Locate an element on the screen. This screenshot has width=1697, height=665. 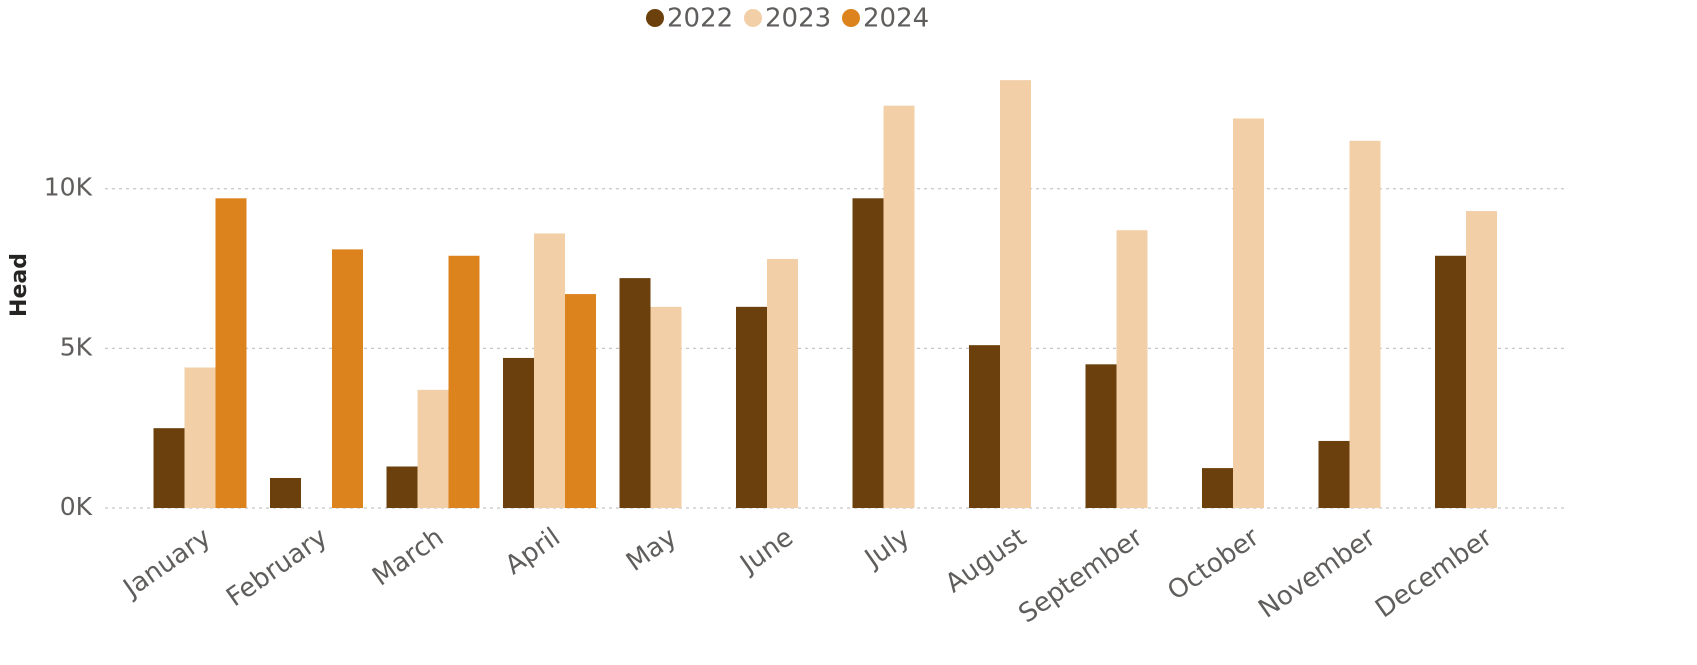
x-tick-label: July is located at coordinates (886, 548).